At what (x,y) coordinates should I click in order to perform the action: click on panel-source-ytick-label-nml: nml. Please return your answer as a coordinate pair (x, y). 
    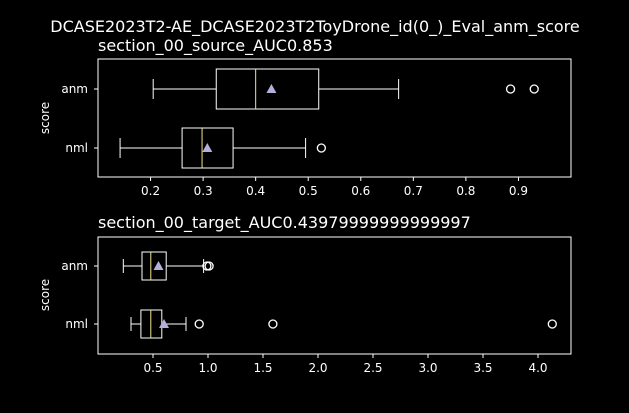
    Looking at the image, I should click on (76, 148).